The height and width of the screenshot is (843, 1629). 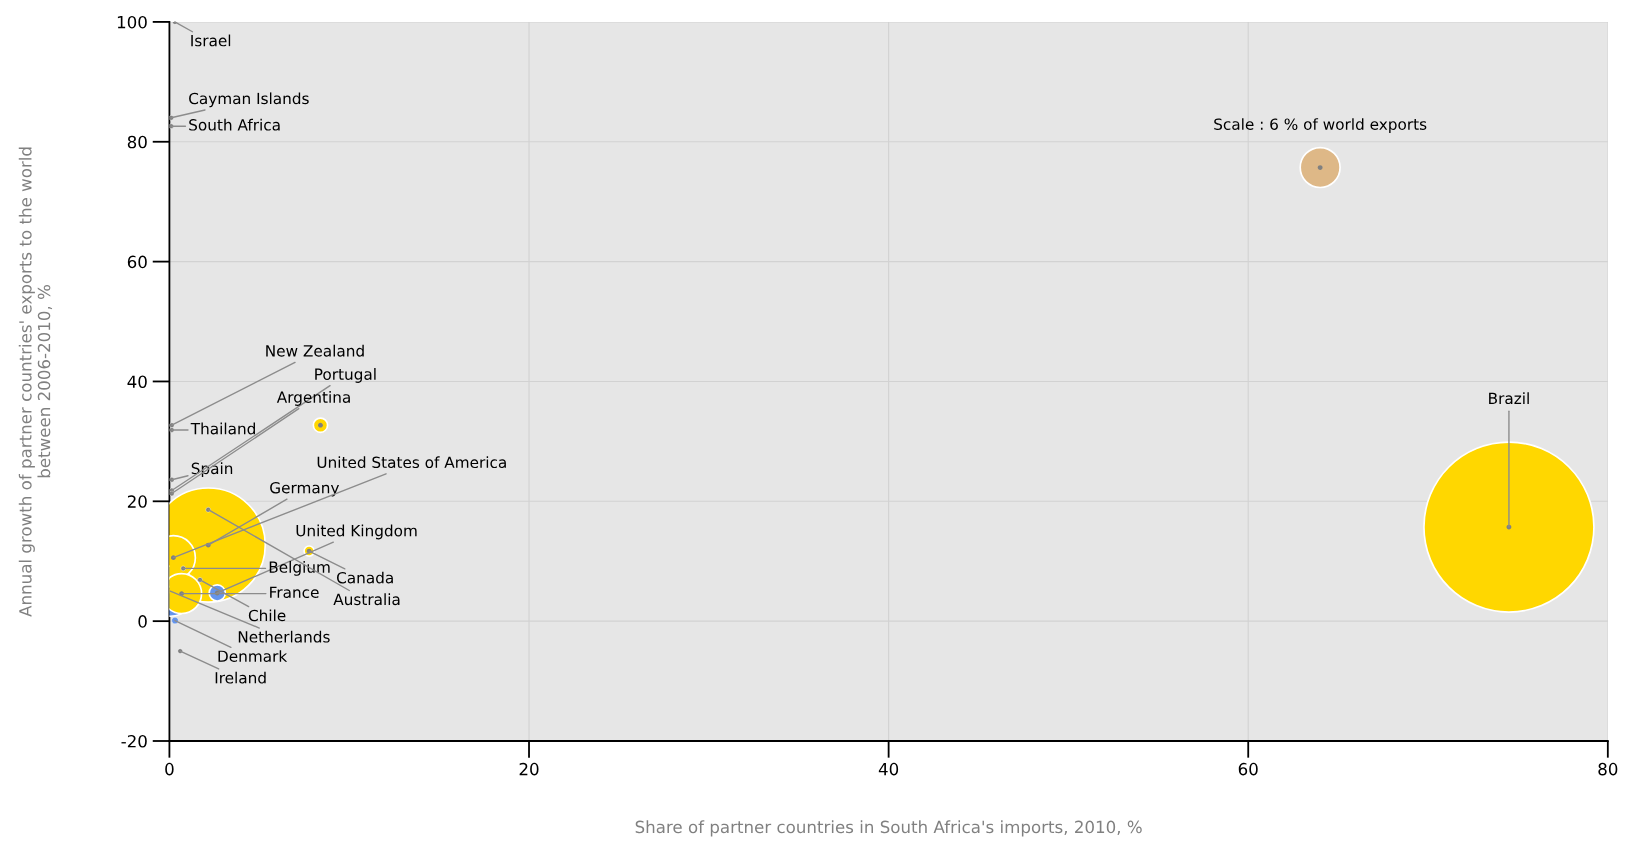 I want to click on y-tick-label: -20, so click(x=134, y=741).